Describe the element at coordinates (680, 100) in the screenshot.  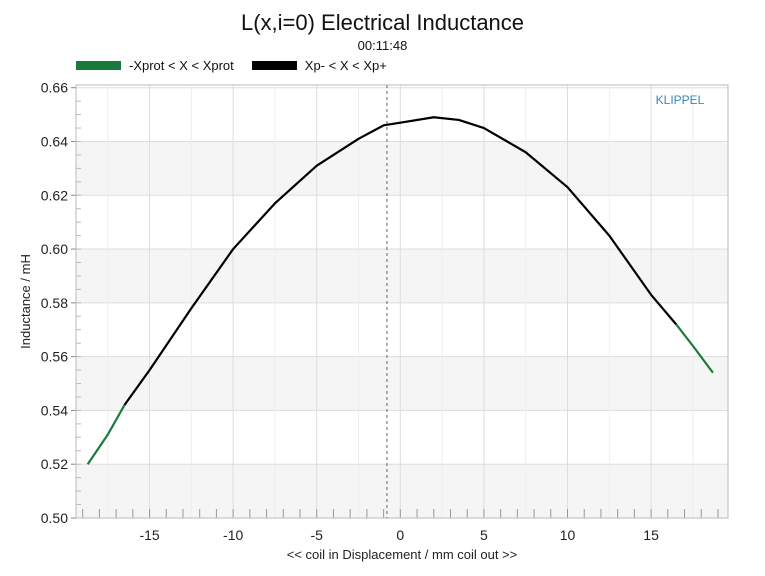
I see `klippel-watermark: KLIPPEL` at that location.